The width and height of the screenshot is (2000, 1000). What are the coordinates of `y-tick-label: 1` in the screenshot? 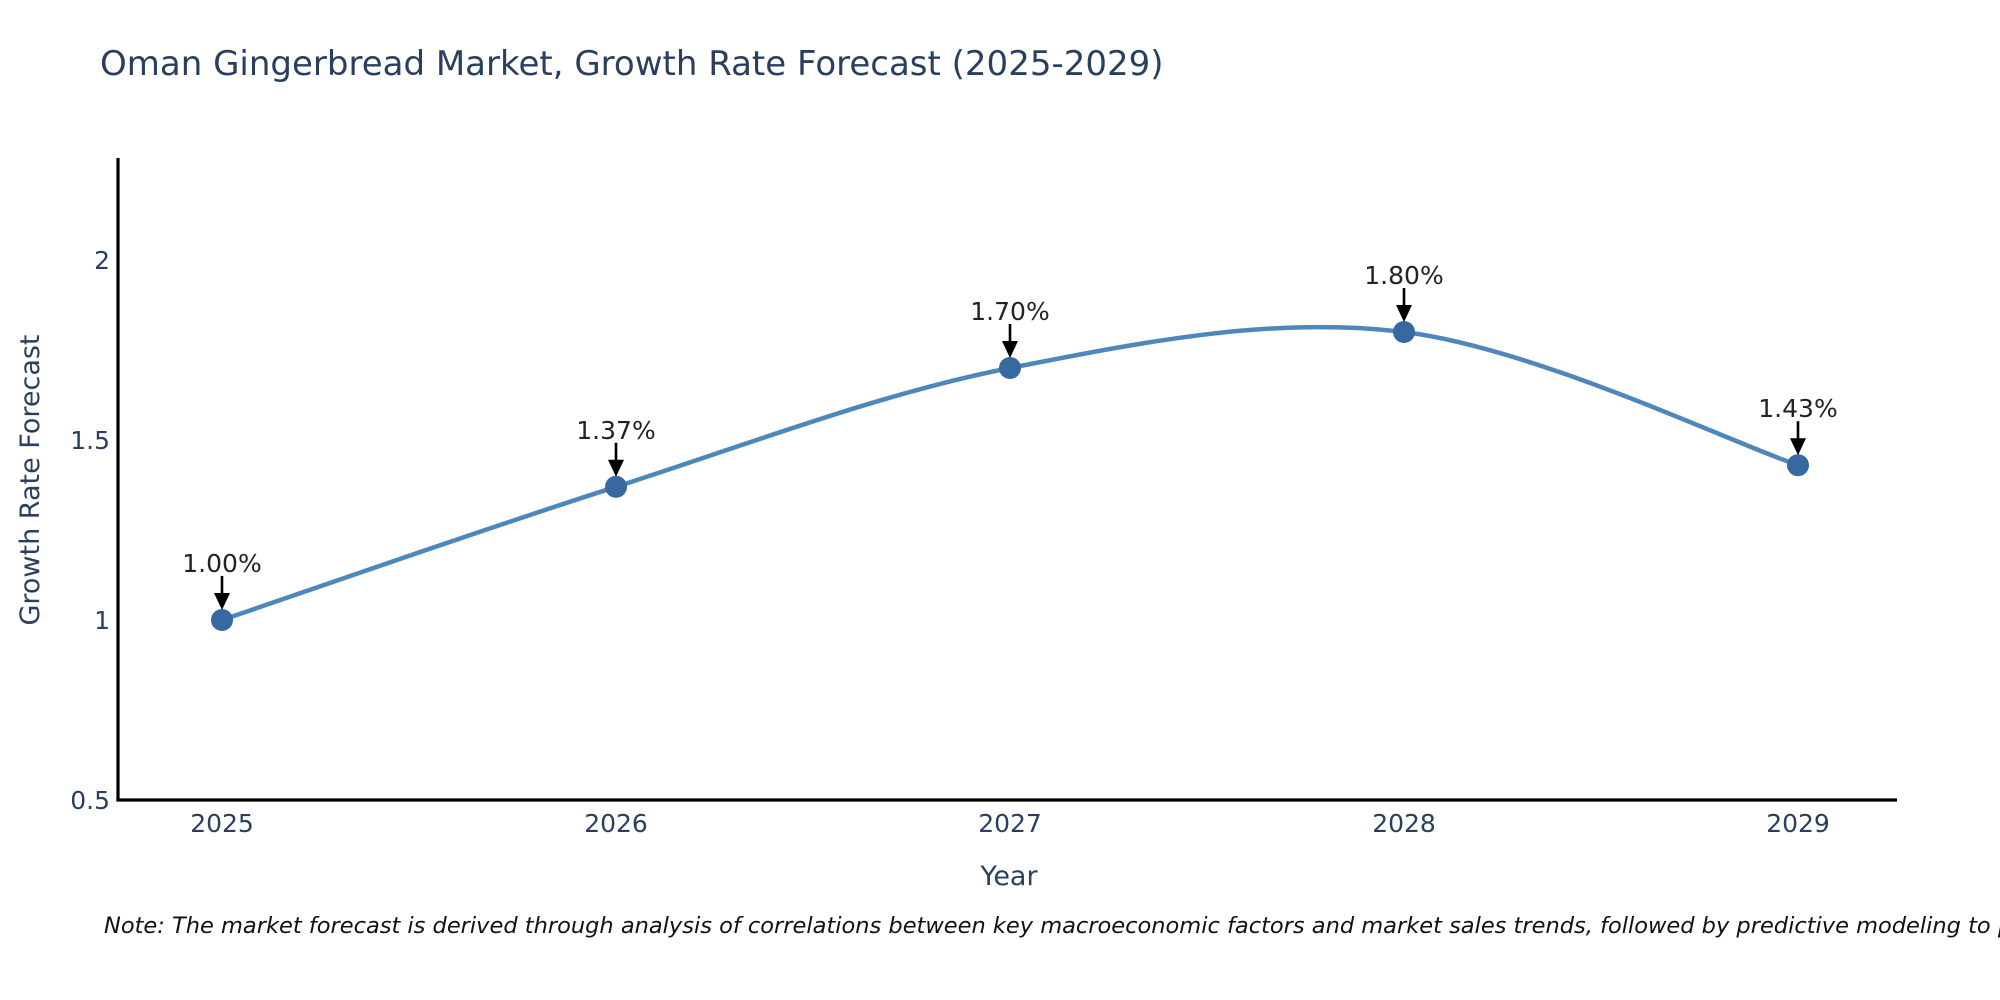 It's located at (102, 620).